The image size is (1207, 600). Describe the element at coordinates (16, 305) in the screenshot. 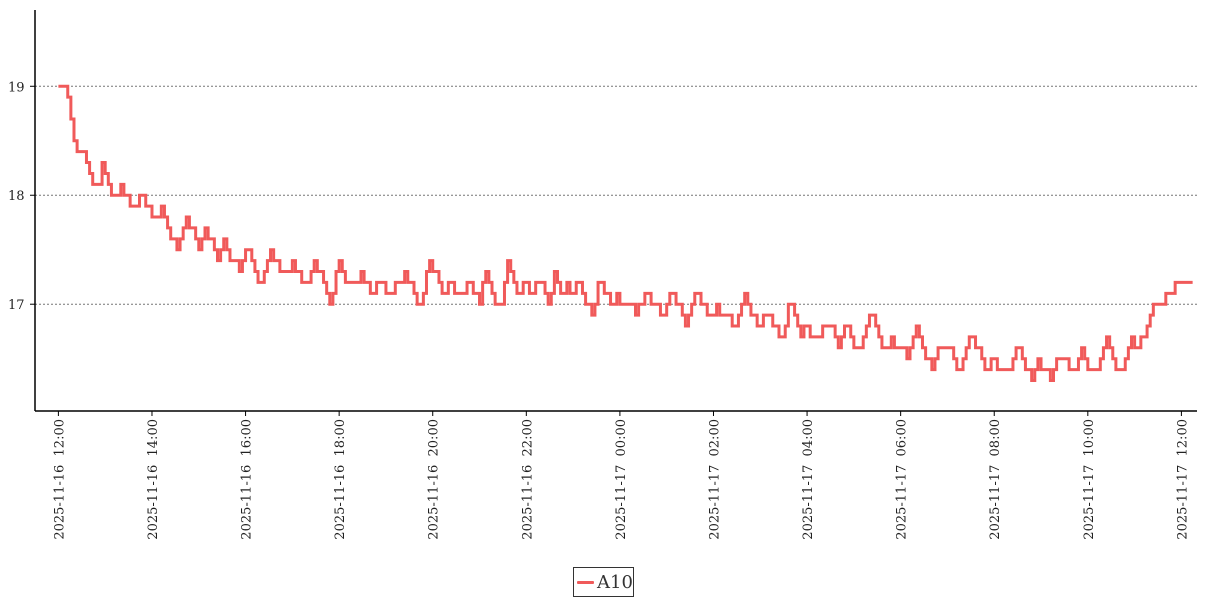

I see `y-tick-label: 17` at that location.